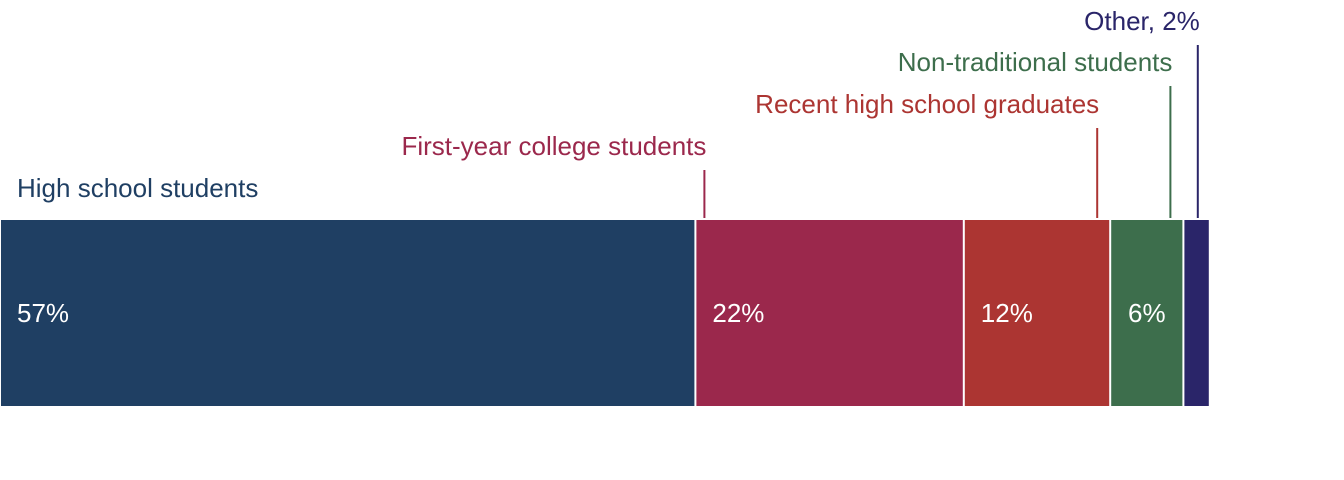 This screenshot has width=1344, height=480. Describe the element at coordinates (1142, 21) in the screenshot. I see `category-label-other: Other, 2%` at that location.